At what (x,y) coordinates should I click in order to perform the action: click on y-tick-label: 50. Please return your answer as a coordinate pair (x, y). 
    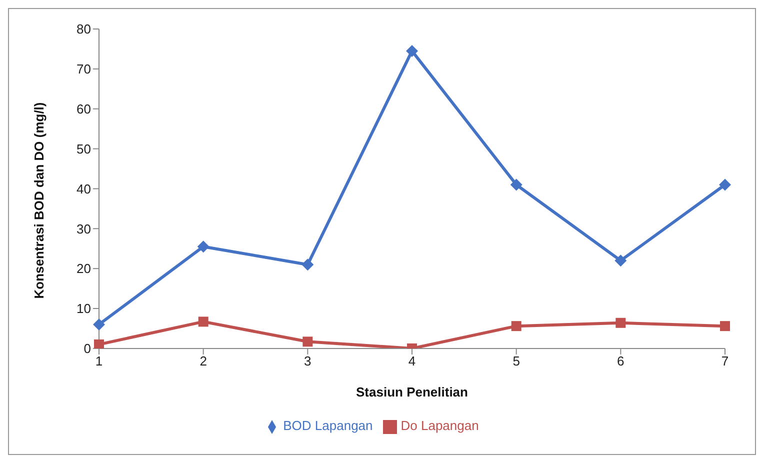
    Looking at the image, I should click on (83, 148).